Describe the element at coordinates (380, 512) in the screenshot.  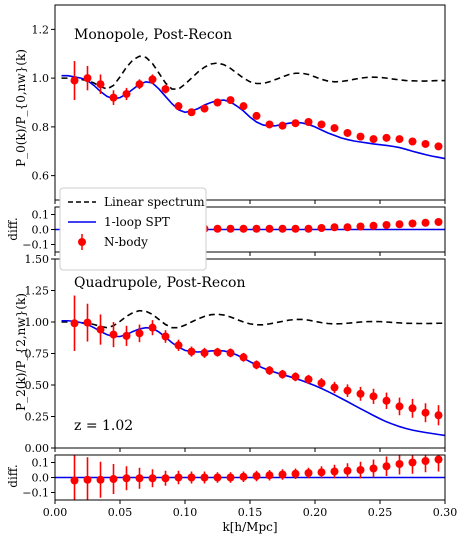
I see `xtick-label: 0.25` at that location.